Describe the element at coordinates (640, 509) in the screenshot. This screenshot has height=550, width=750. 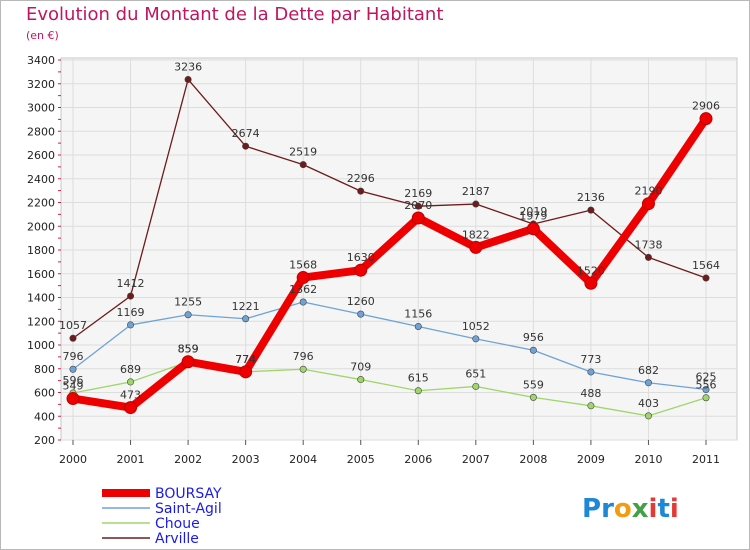
I see `logo-letter: x` at that location.